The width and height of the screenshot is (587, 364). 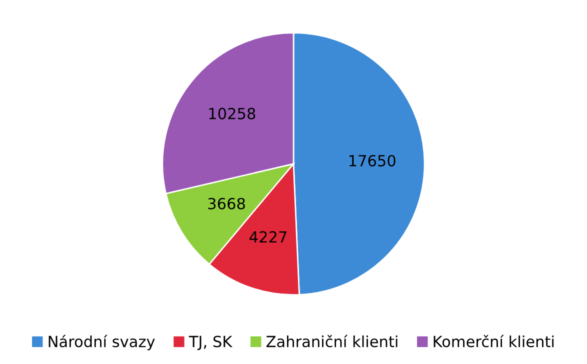 What do you see at coordinates (226, 204) in the screenshot?
I see `data-label: 3668` at bounding box center [226, 204].